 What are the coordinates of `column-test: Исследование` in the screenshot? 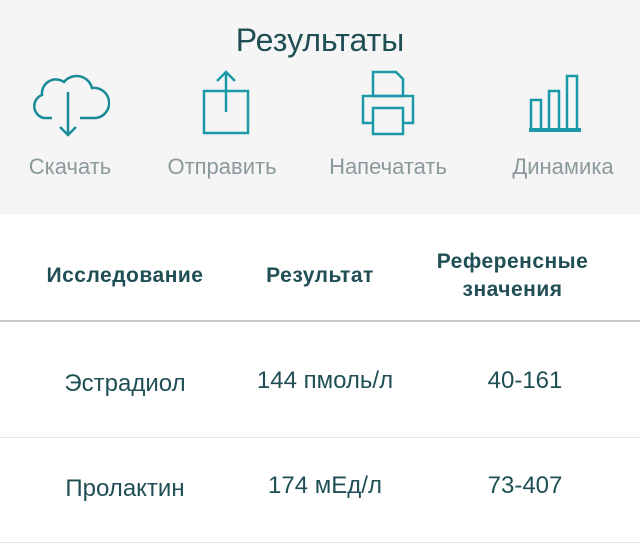 It's located at (125, 275).